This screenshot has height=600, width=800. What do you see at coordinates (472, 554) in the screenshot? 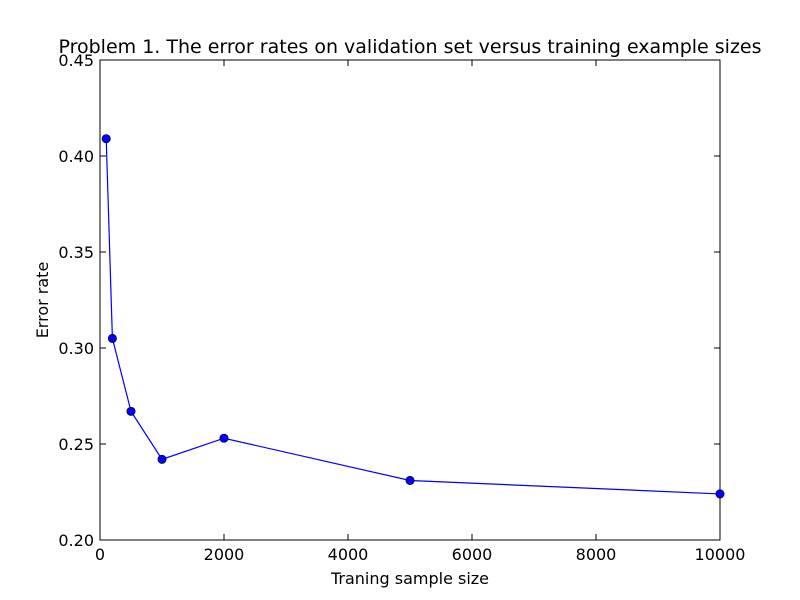
I see `x-tick-label: 6000` at bounding box center [472, 554].